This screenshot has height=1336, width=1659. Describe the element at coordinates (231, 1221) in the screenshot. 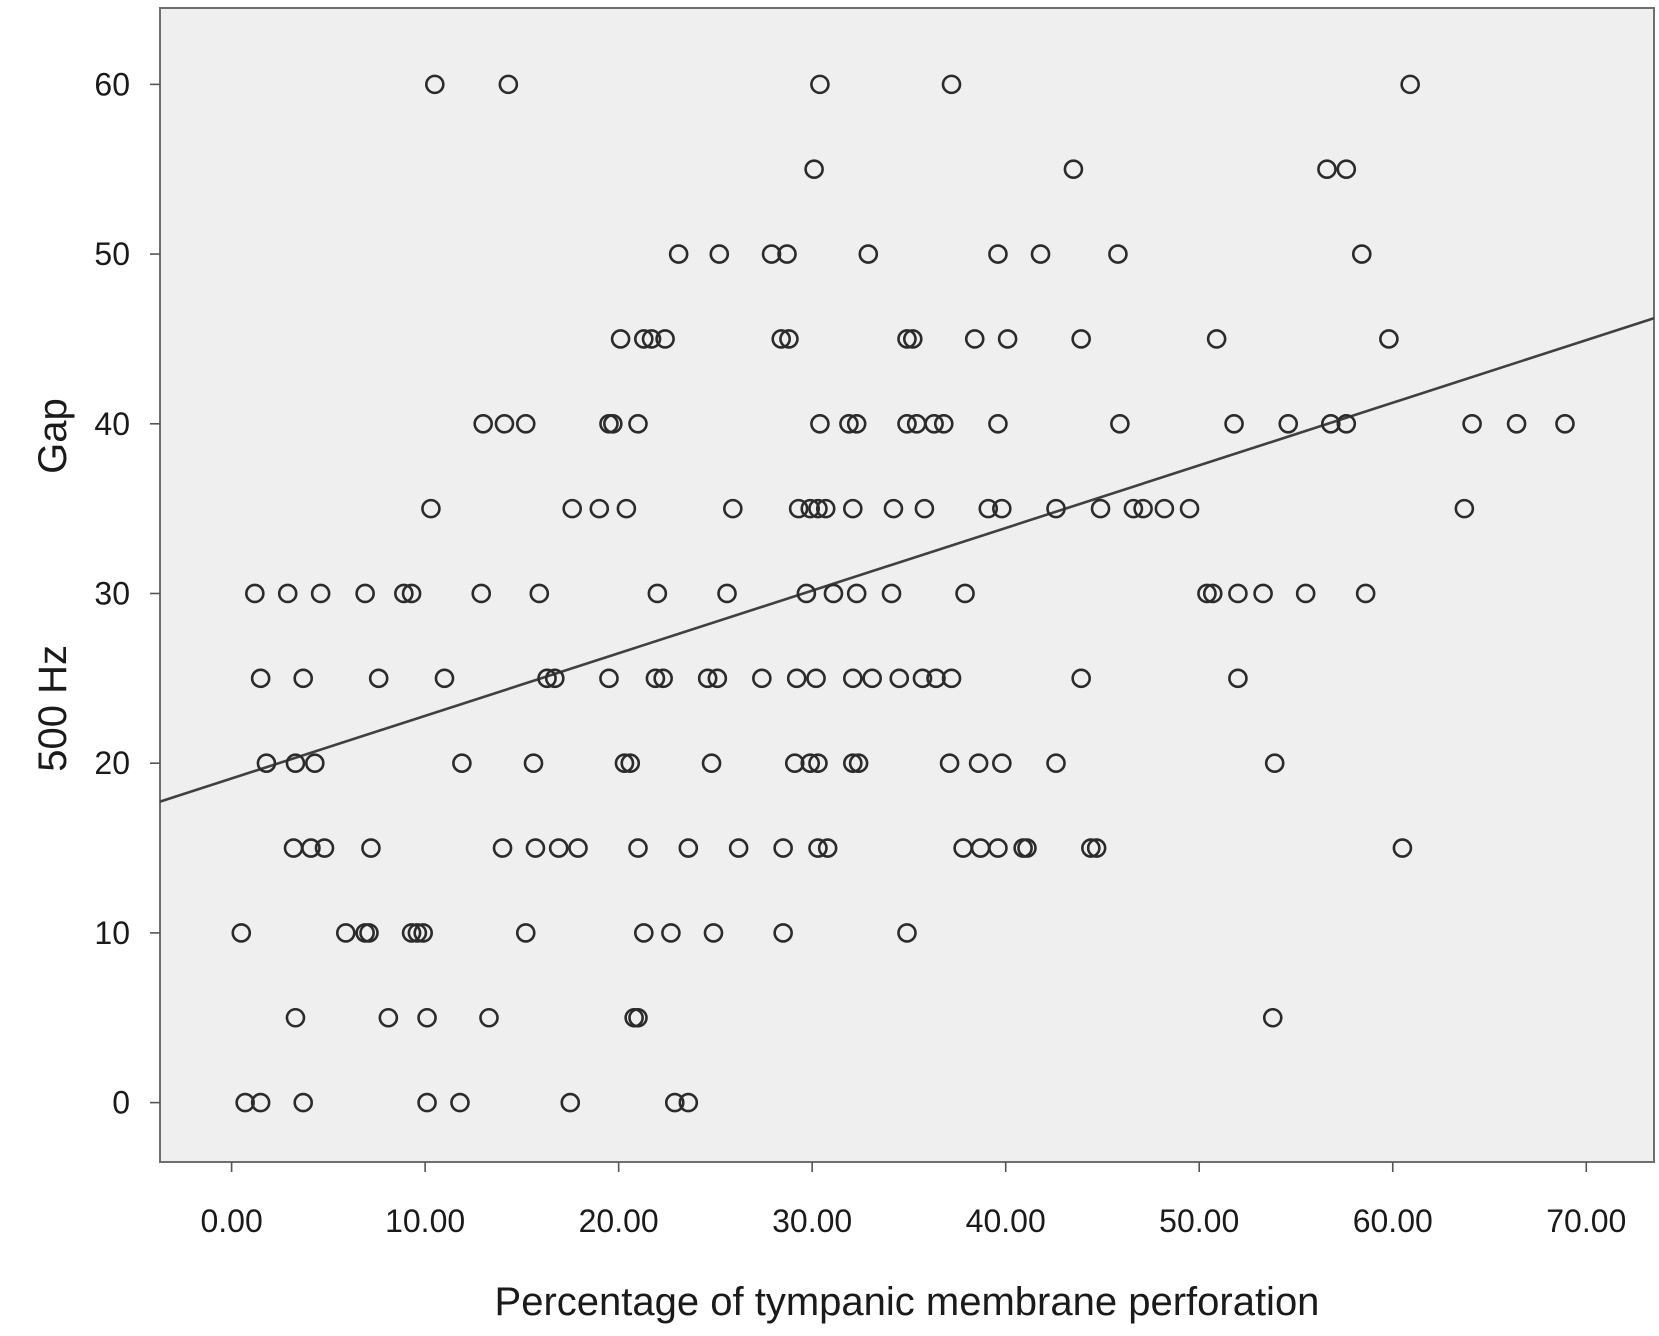

I see `x-tick-label: 0.00` at that location.